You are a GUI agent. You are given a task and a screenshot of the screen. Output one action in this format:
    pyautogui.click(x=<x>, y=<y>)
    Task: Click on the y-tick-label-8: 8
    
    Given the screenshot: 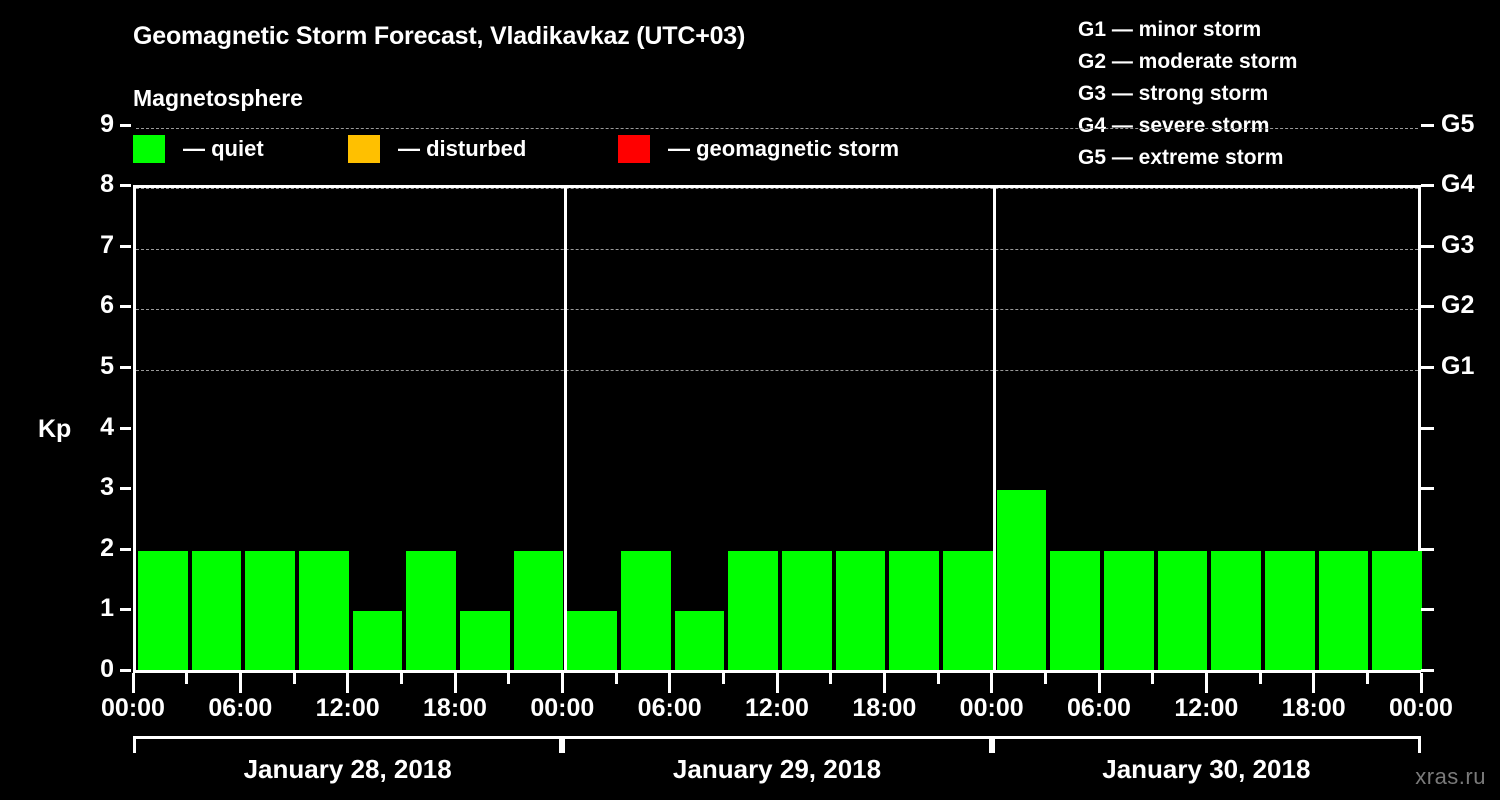 What is the action you would take?
    pyautogui.click(x=107, y=184)
    